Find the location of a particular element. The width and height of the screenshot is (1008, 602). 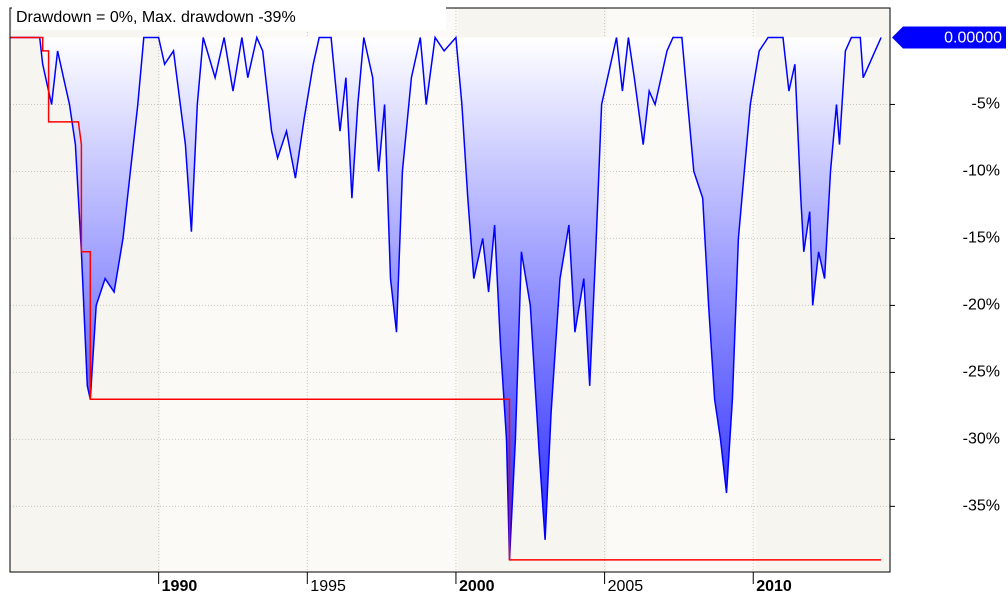

x-tick-label: 2000 is located at coordinates (477, 586).